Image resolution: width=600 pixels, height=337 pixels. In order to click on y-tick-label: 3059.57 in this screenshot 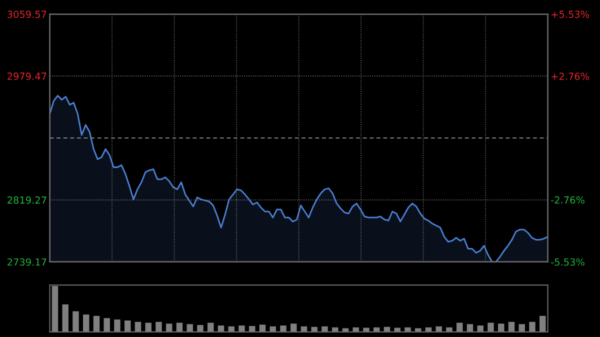, I will do `click(27, 14)`.